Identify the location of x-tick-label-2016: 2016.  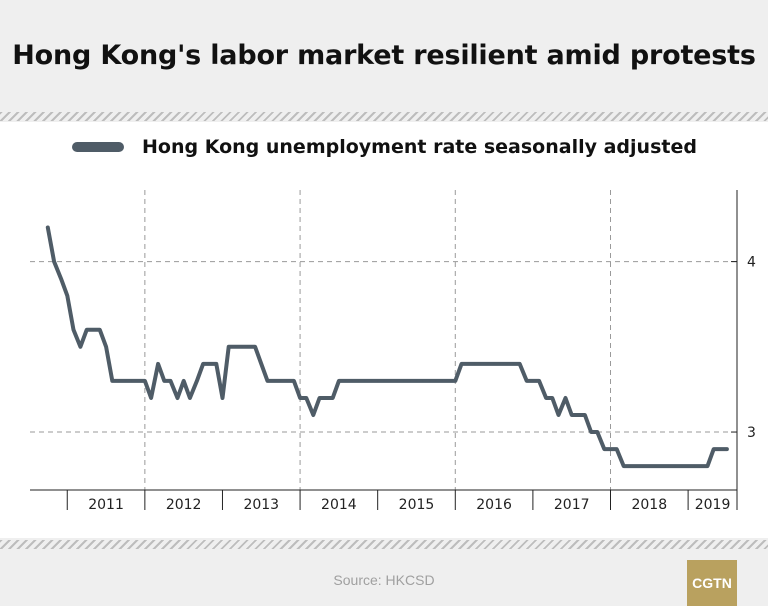
(494, 505).